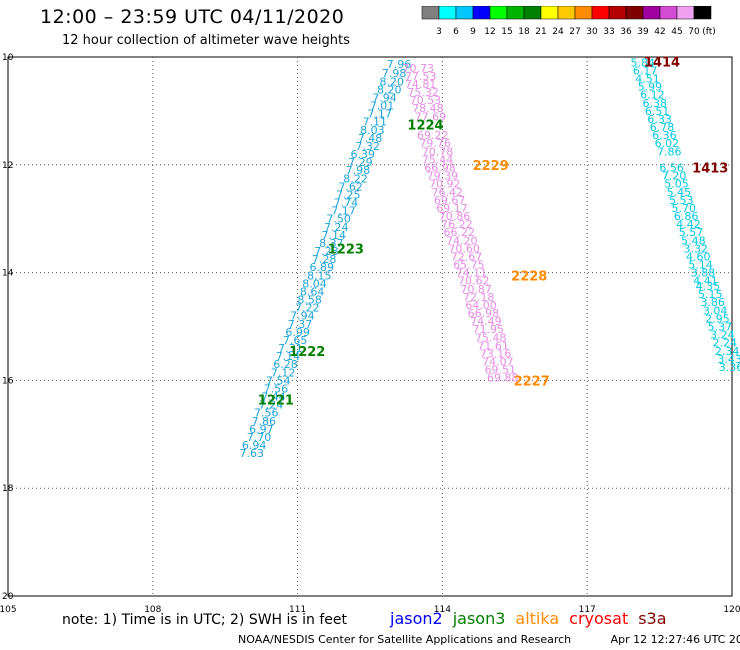  Describe the element at coordinates (728, 359) in the screenshot. I see `wave-height-point: 3.43` at that location.